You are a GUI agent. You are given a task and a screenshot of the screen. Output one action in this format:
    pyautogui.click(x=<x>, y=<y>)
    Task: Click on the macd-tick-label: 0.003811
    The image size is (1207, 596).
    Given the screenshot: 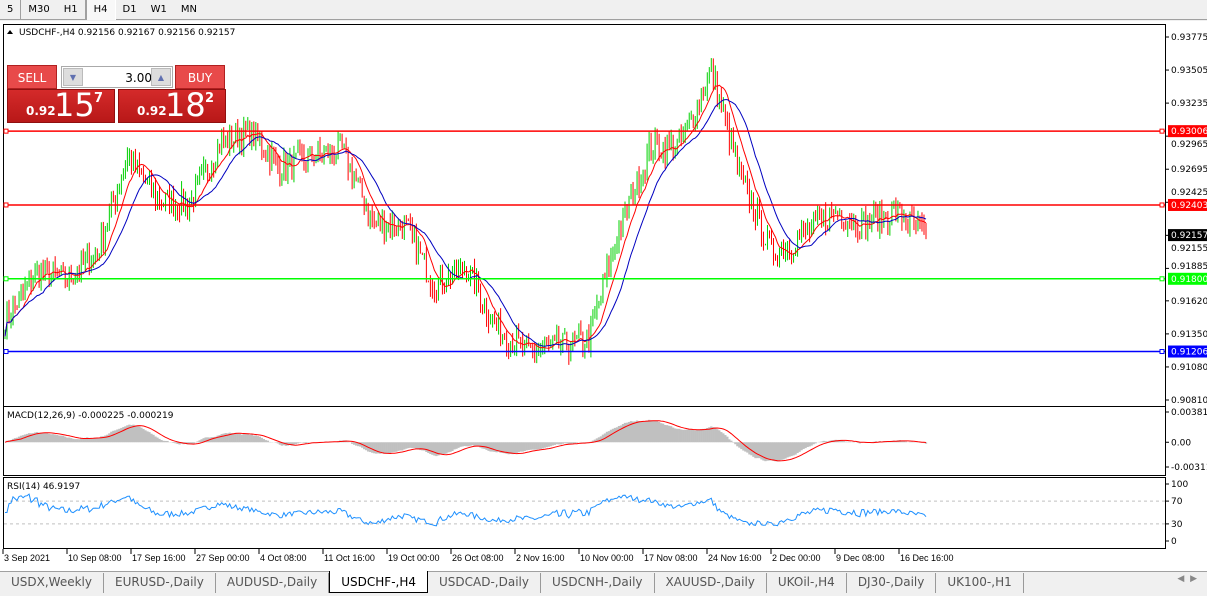 What is the action you would take?
    pyautogui.click(x=1189, y=413)
    